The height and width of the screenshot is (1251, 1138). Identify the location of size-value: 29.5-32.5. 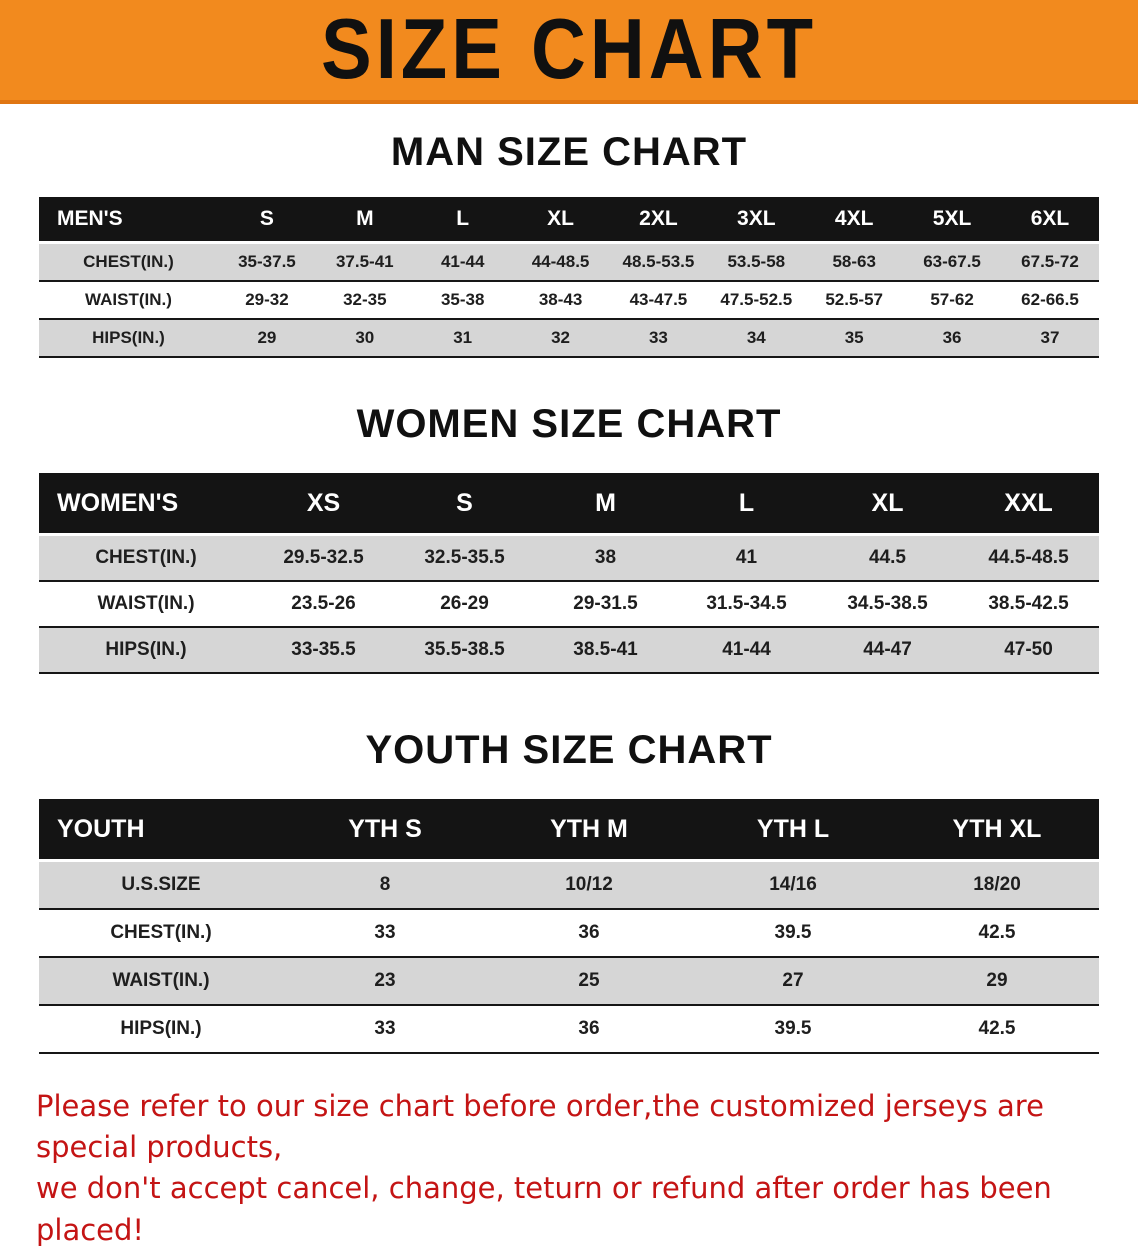
(323, 557).